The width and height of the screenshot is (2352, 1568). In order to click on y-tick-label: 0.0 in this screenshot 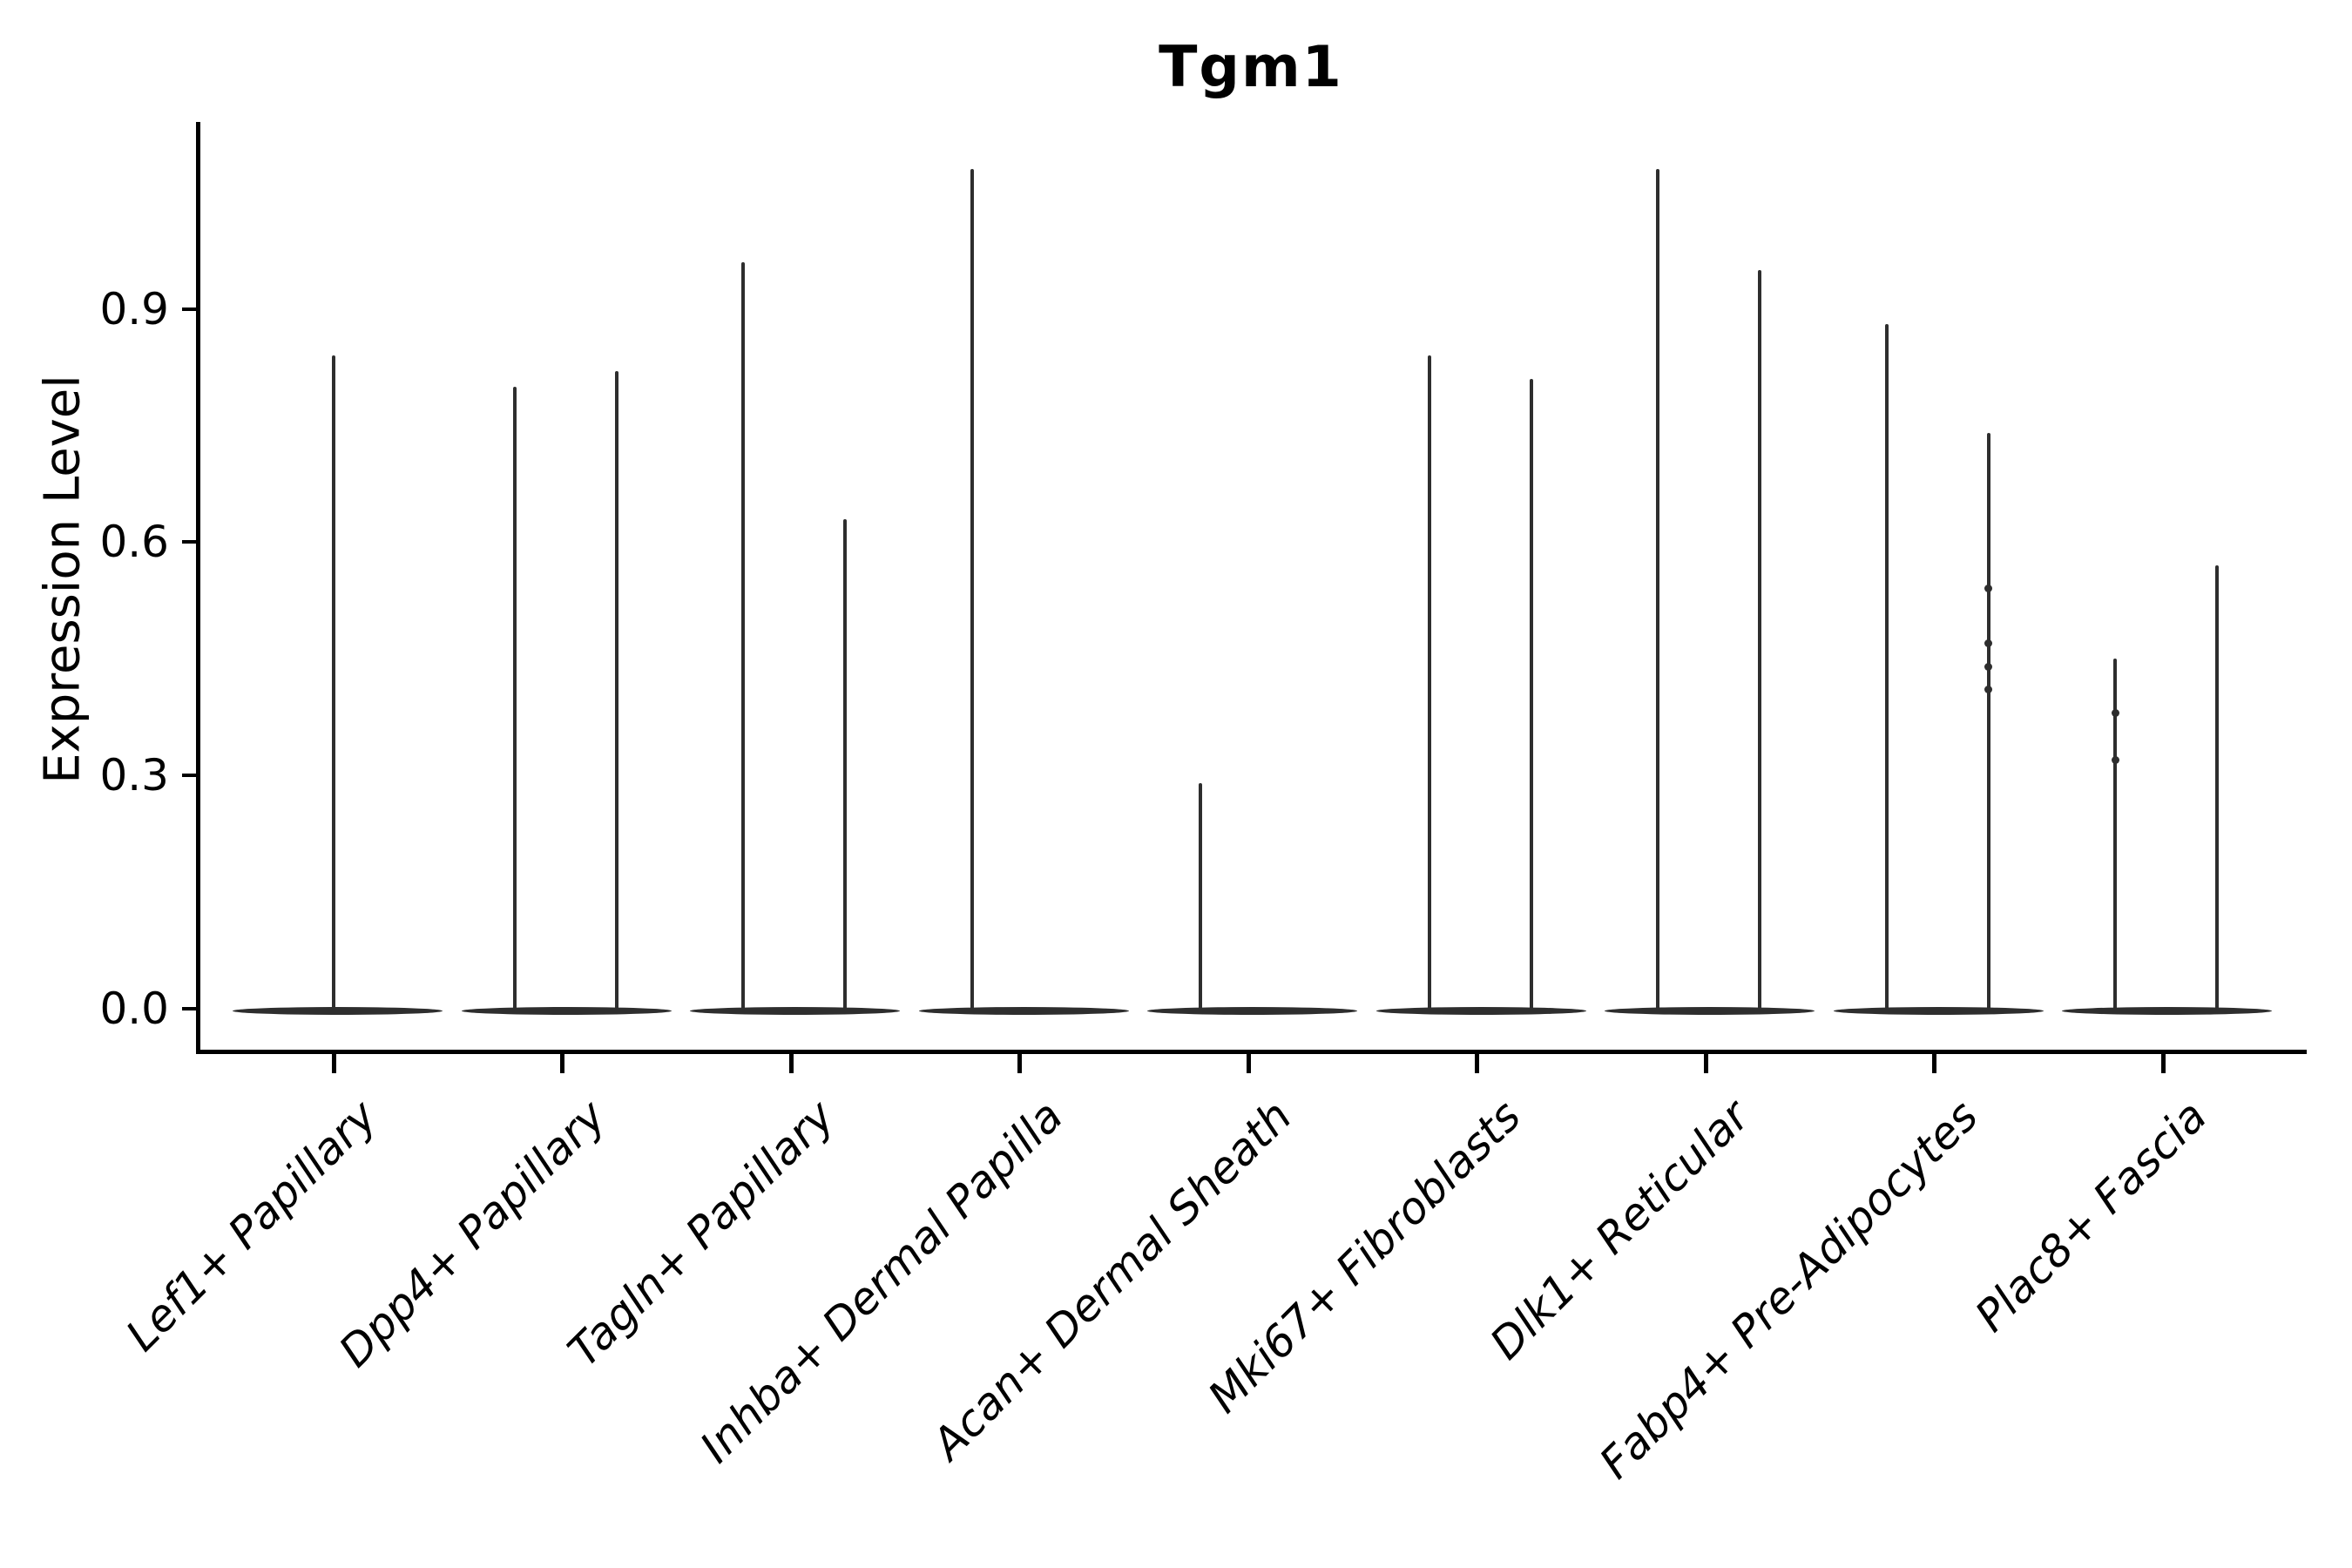, I will do `click(134, 1008)`.